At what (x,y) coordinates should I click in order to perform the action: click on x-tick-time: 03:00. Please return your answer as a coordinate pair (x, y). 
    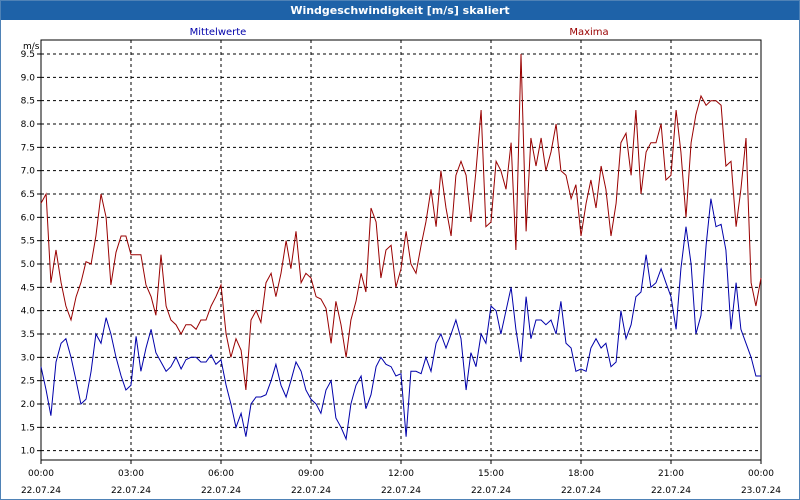
    Looking at the image, I should click on (131, 474).